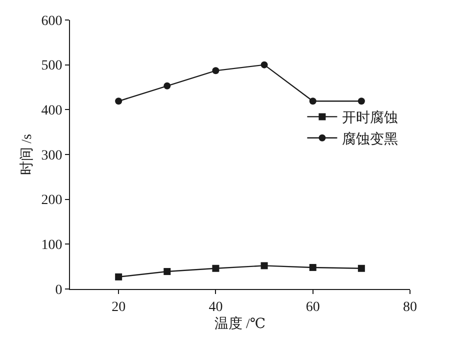 The width and height of the screenshot is (450, 344). Describe the element at coordinates (51, 156) in the screenshot. I see `y-tick-label: 300` at that location.